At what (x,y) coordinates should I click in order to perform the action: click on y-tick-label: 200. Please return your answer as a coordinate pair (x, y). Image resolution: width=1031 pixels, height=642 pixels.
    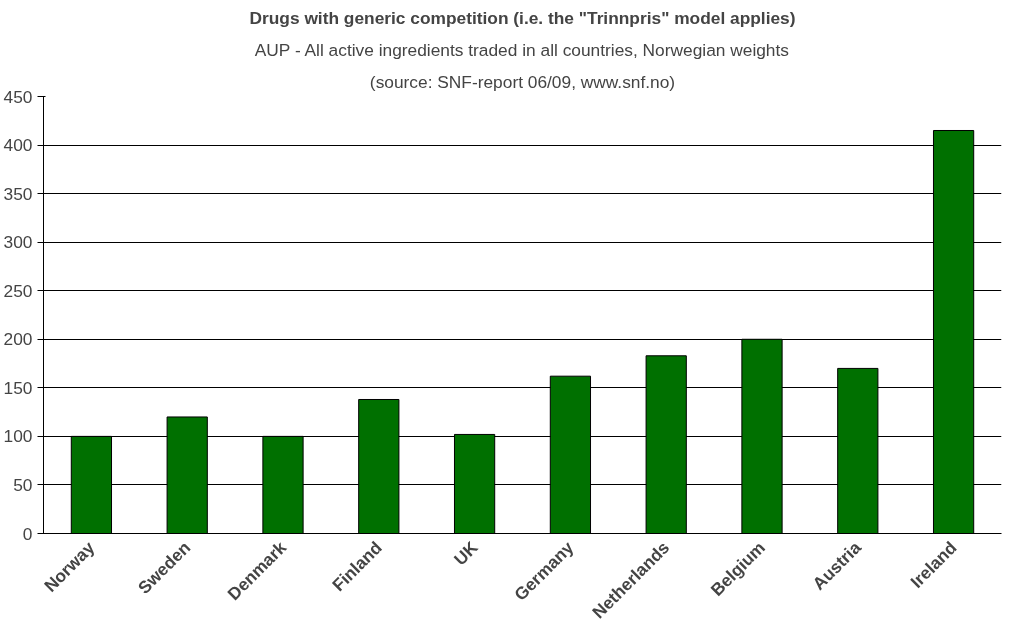
    Looking at the image, I should click on (18, 339).